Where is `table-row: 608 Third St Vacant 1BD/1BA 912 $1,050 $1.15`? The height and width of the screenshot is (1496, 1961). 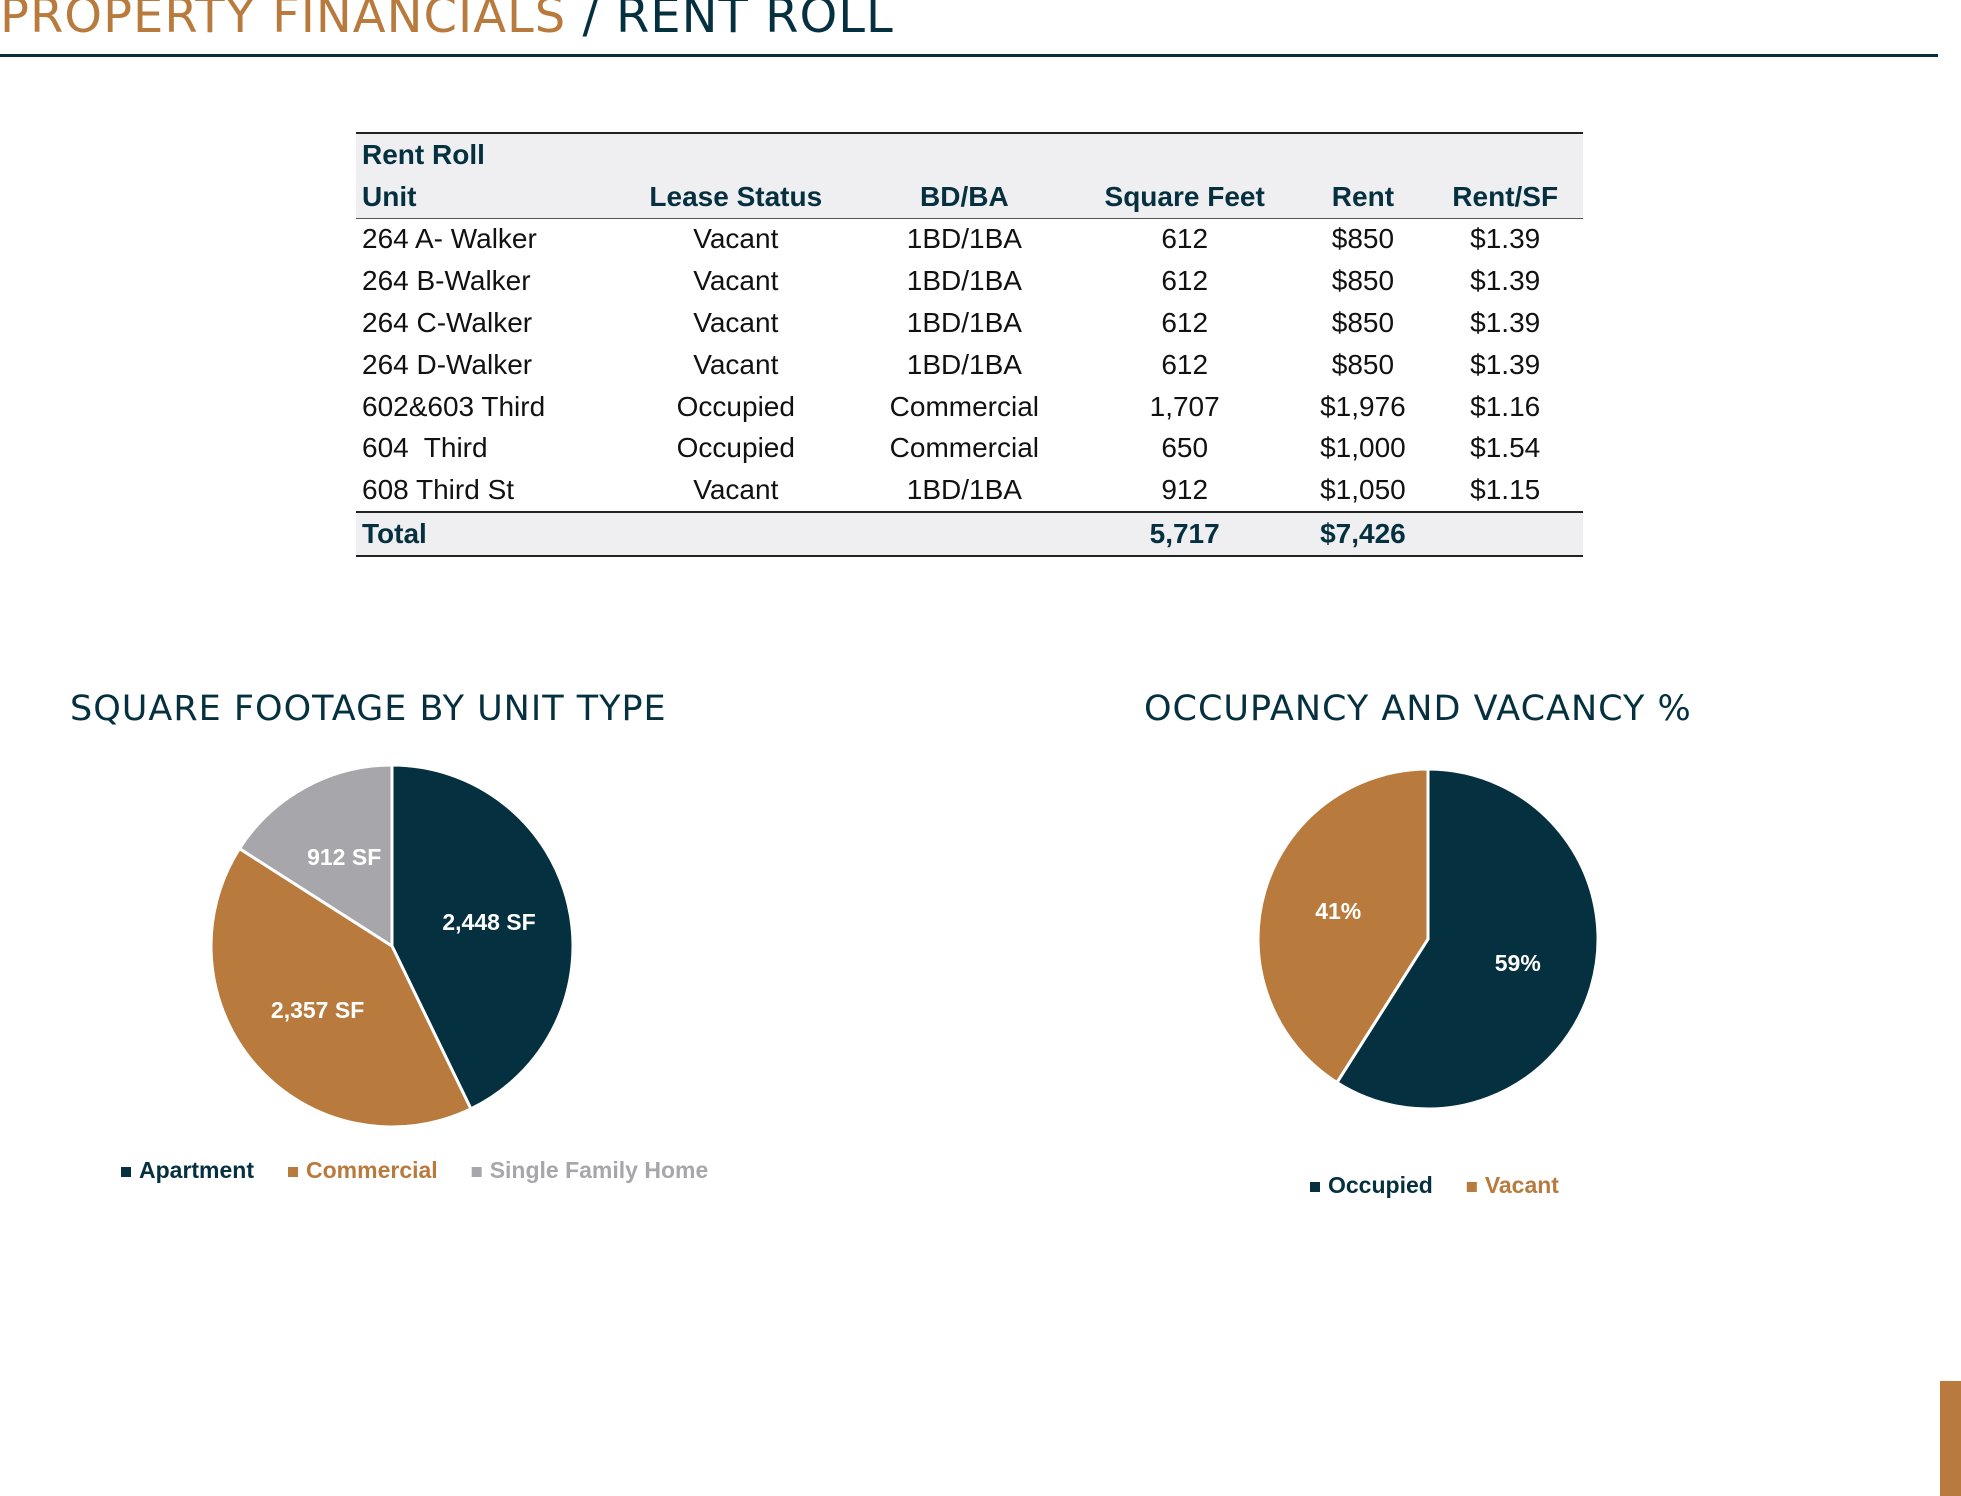
table-row: 608 Third St Vacant 1BD/1BA 912 $1,050 $1.15 is located at coordinates (969, 490).